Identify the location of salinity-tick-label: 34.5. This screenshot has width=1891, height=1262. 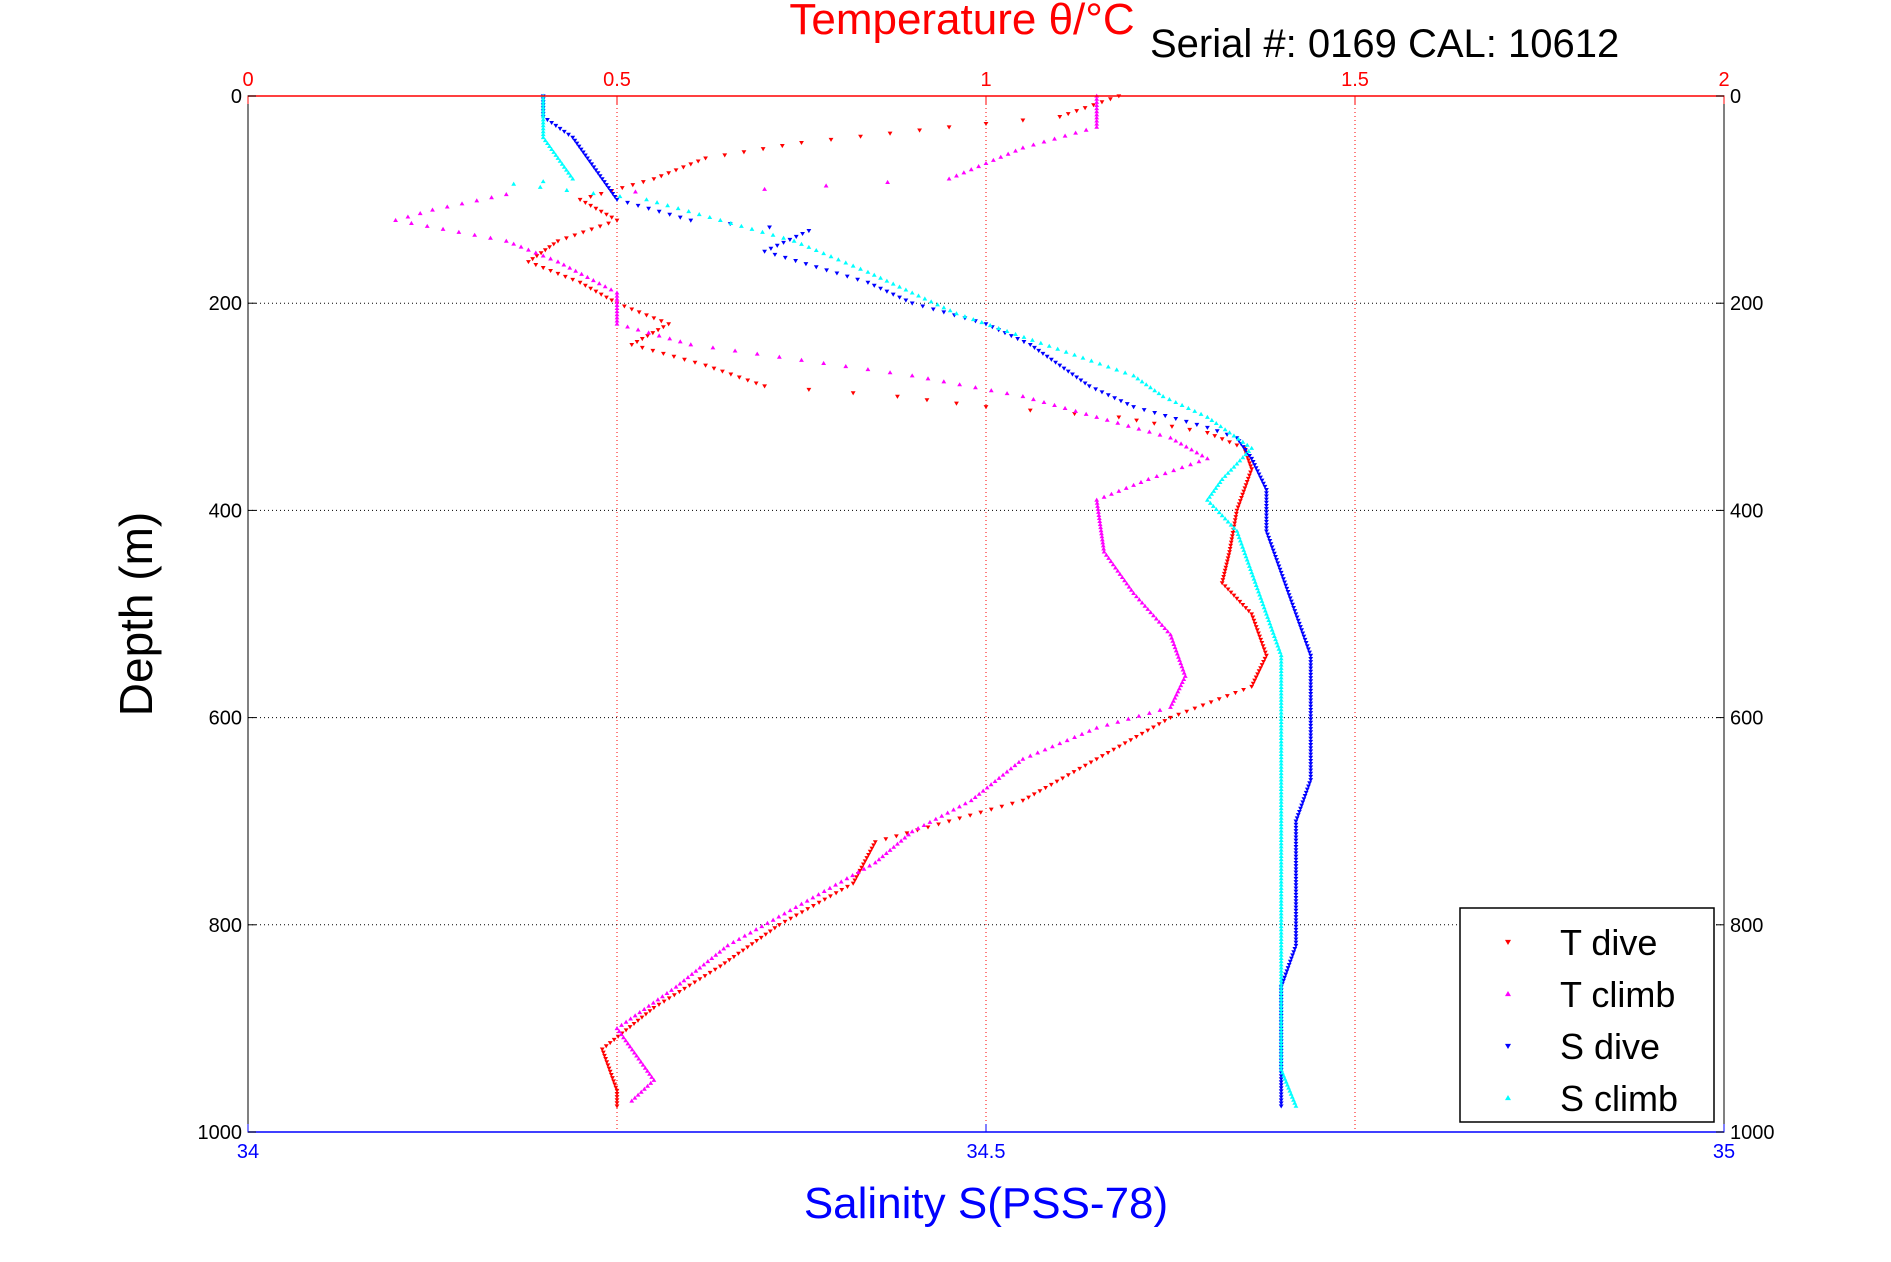
(986, 1152).